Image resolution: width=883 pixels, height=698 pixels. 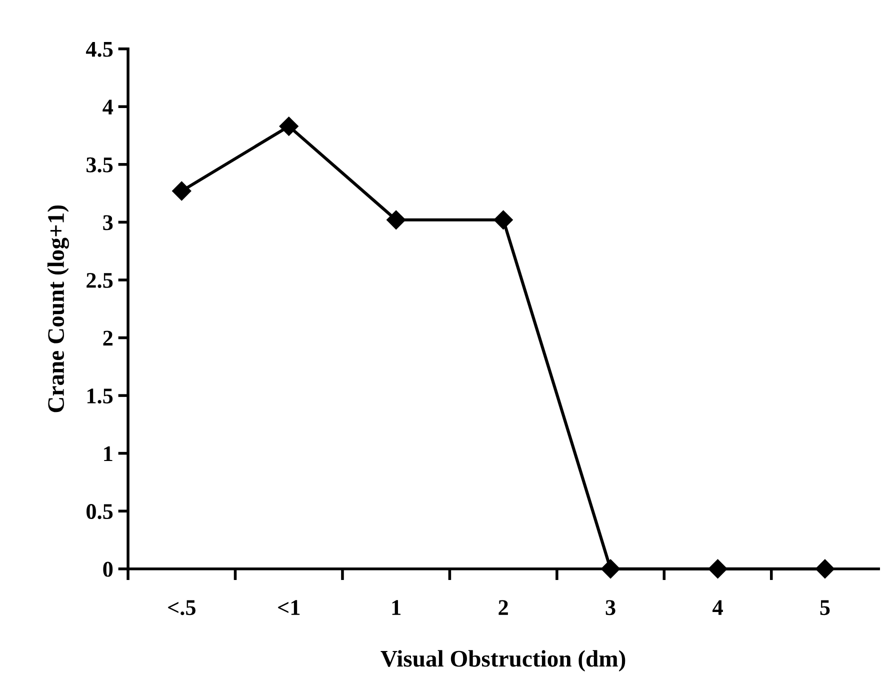 I want to click on y-tick-label: 3, so click(x=108, y=222).